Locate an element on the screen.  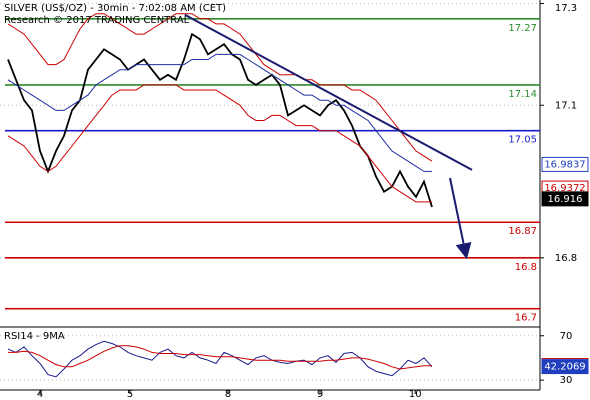
x-tick-label: 9 is located at coordinates (320, 394).